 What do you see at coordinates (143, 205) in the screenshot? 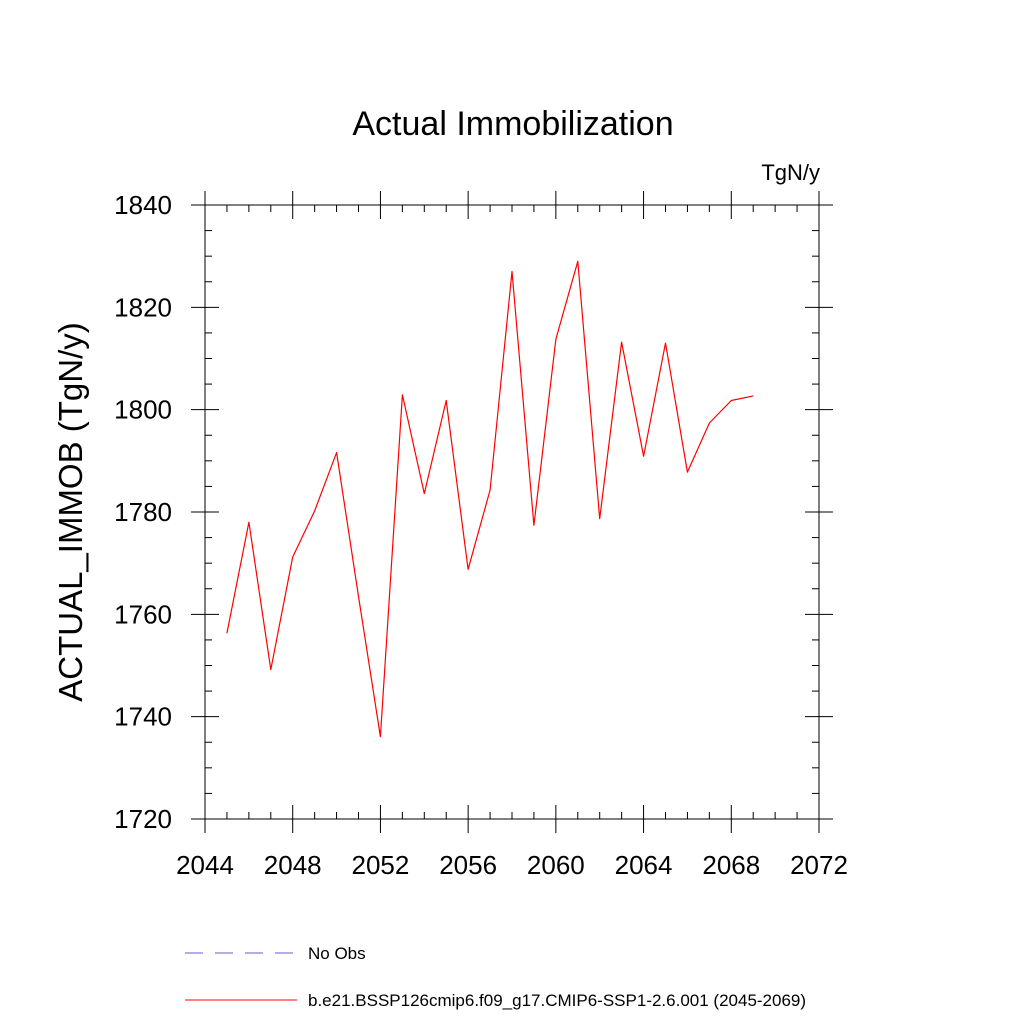
I see `y-tick-label: 1840` at bounding box center [143, 205].